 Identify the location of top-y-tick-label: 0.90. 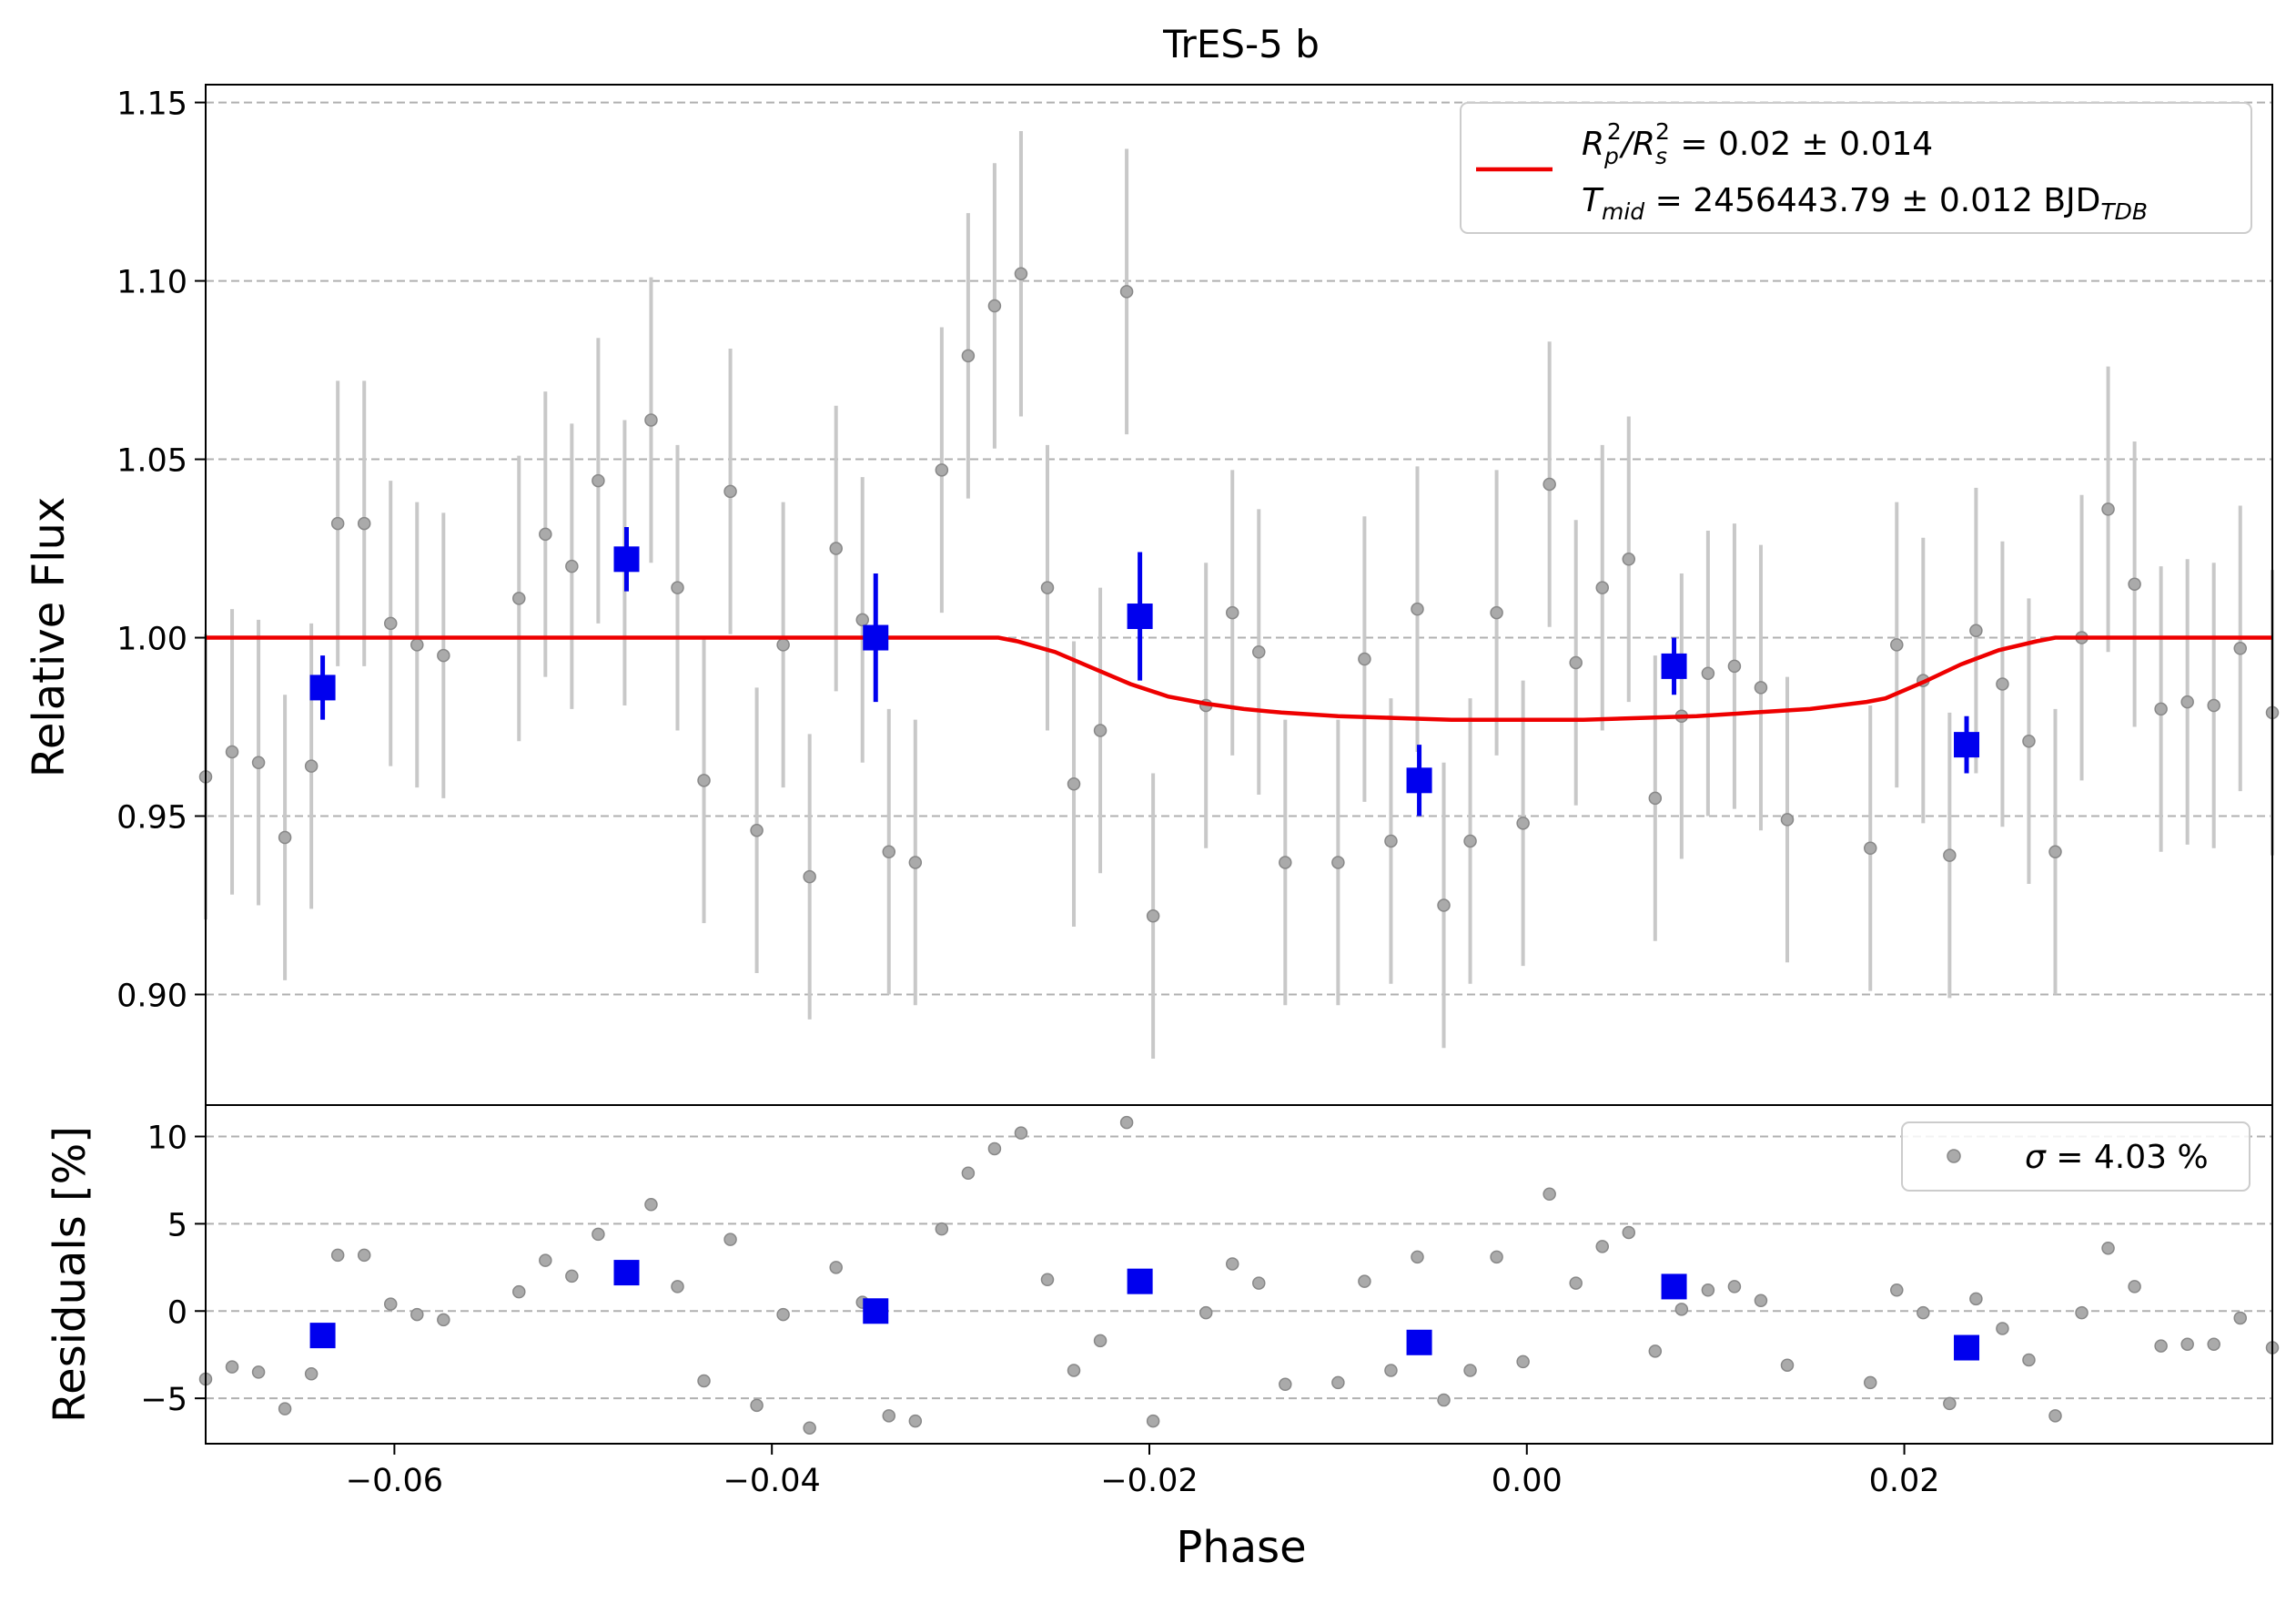
(151, 996).